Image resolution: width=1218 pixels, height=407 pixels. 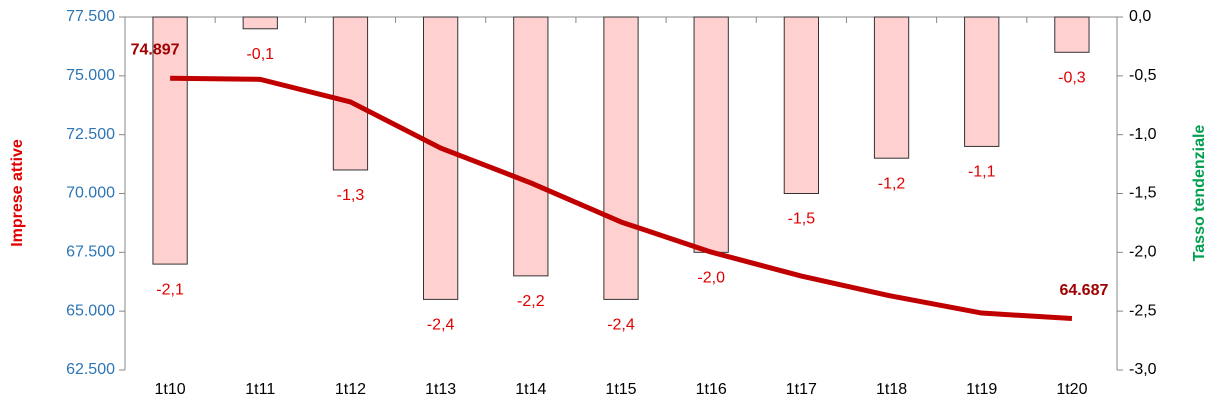 What do you see at coordinates (1072, 78) in the screenshot?
I see `bar-value-label: -0,3` at bounding box center [1072, 78].